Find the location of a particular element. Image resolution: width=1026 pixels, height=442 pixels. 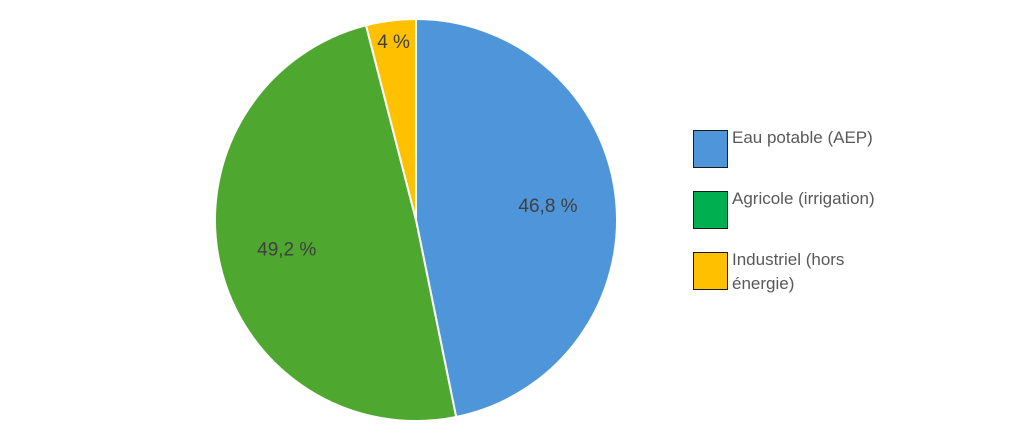

data-label-industriel-hors-energie: 4 % is located at coordinates (393, 42).